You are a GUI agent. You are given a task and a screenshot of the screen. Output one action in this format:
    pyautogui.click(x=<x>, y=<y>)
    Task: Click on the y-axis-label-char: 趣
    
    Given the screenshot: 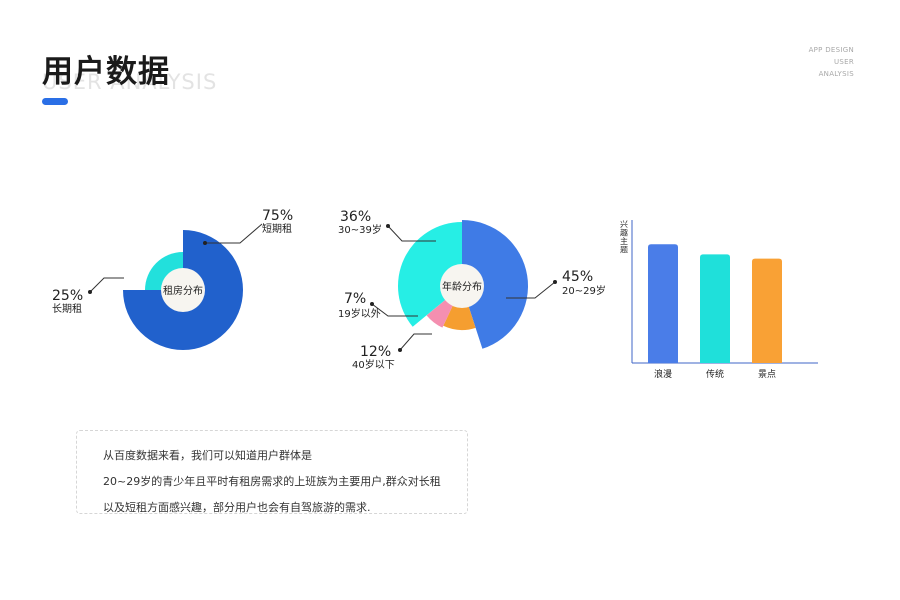 What is the action you would take?
    pyautogui.click(x=624, y=233)
    